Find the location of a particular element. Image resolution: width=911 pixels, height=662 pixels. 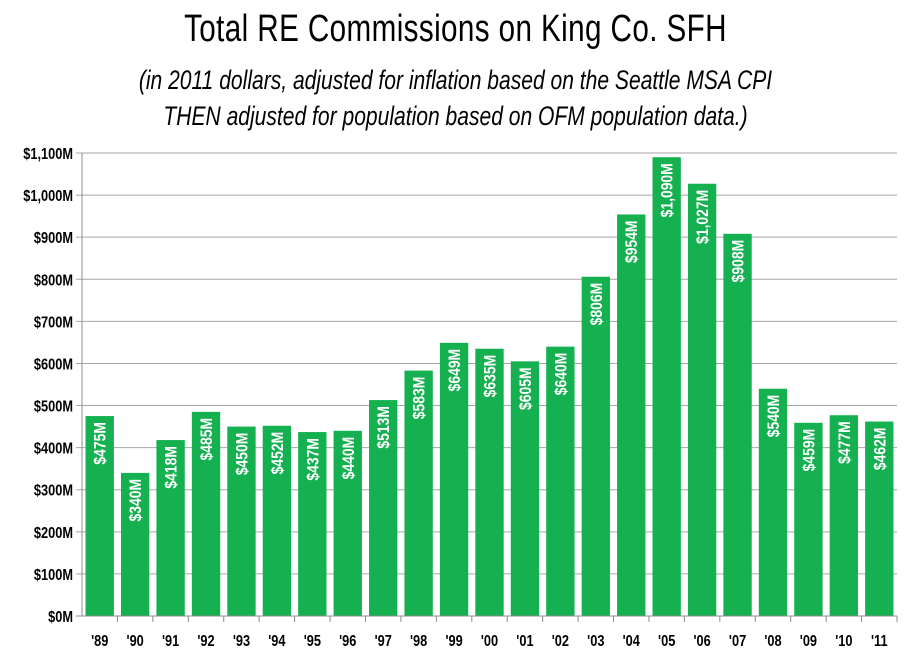

y-tick-label: $0M is located at coordinates (60, 618).